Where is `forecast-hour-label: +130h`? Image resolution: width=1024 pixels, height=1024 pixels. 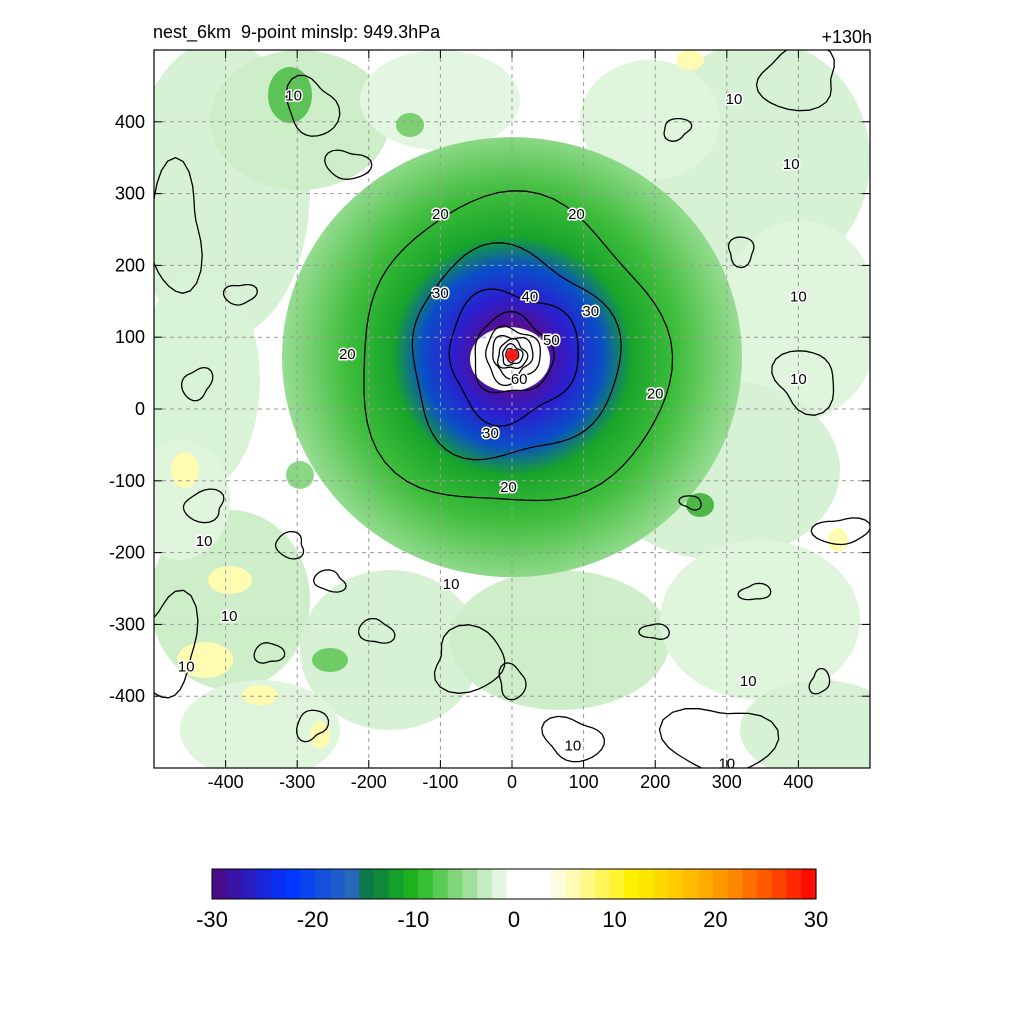
forecast-hour-label: +130h is located at coordinates (846, 37).